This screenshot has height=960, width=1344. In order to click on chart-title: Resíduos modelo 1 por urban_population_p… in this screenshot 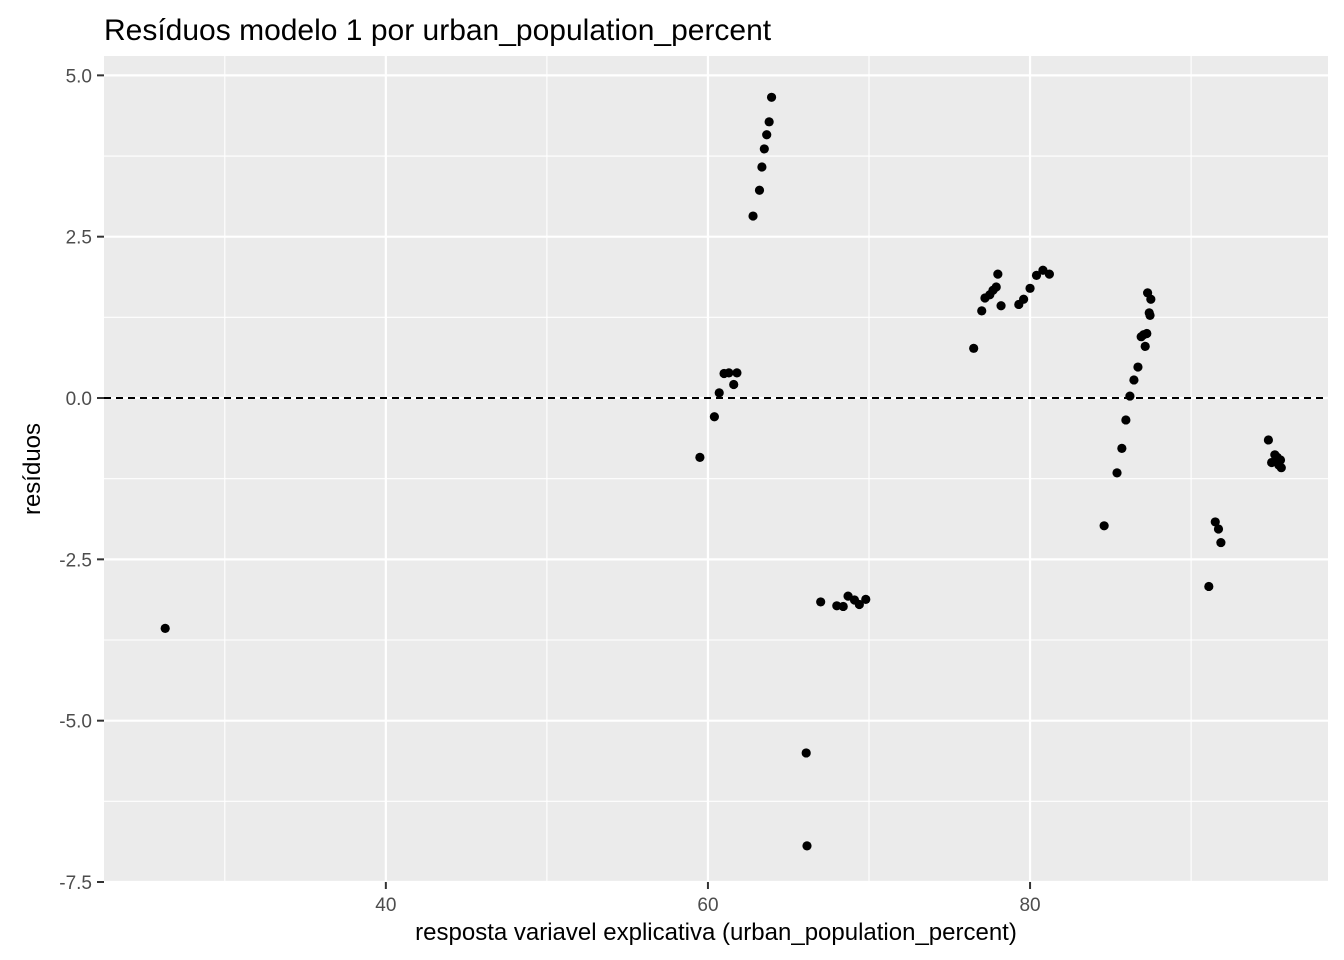, I will do `click(438, 30)`.